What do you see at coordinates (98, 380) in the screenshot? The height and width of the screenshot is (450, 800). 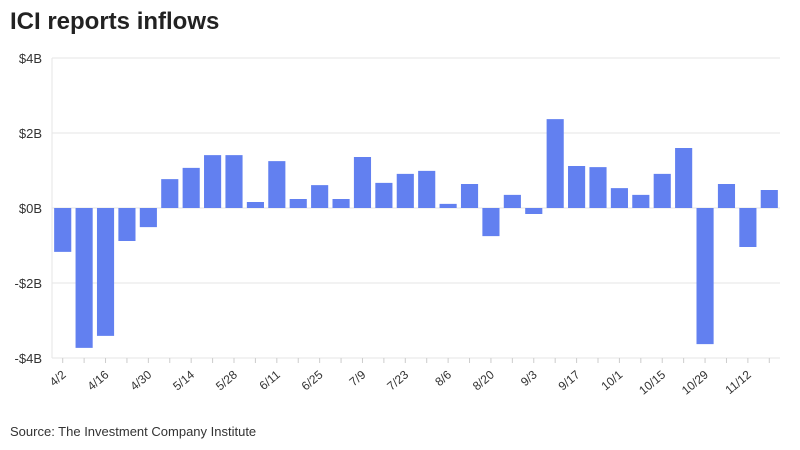 I see `x-tick-label: 4/16` at bounding box center [98, 380].